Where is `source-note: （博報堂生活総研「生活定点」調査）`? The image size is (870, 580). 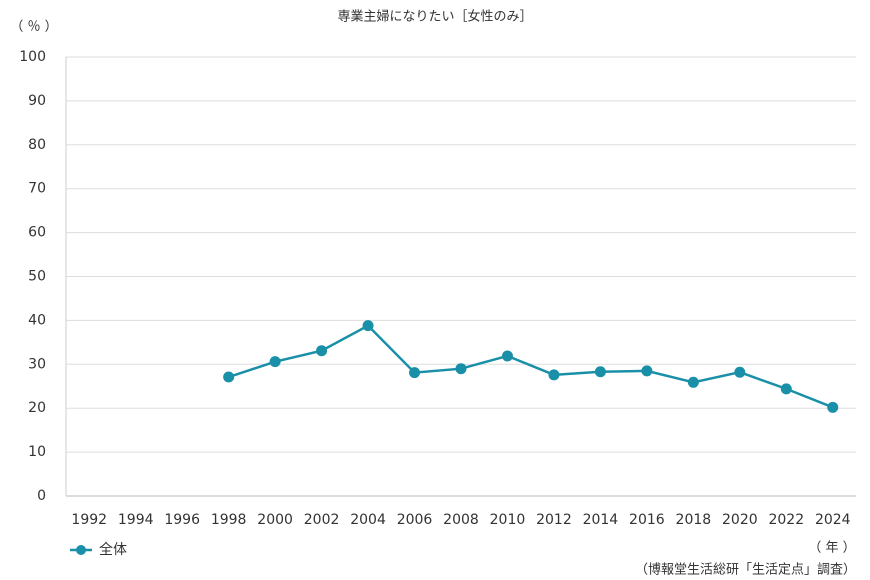
source-note: （博報堂生活総研「生活定点」調査） is located at coordinates (745, 570).